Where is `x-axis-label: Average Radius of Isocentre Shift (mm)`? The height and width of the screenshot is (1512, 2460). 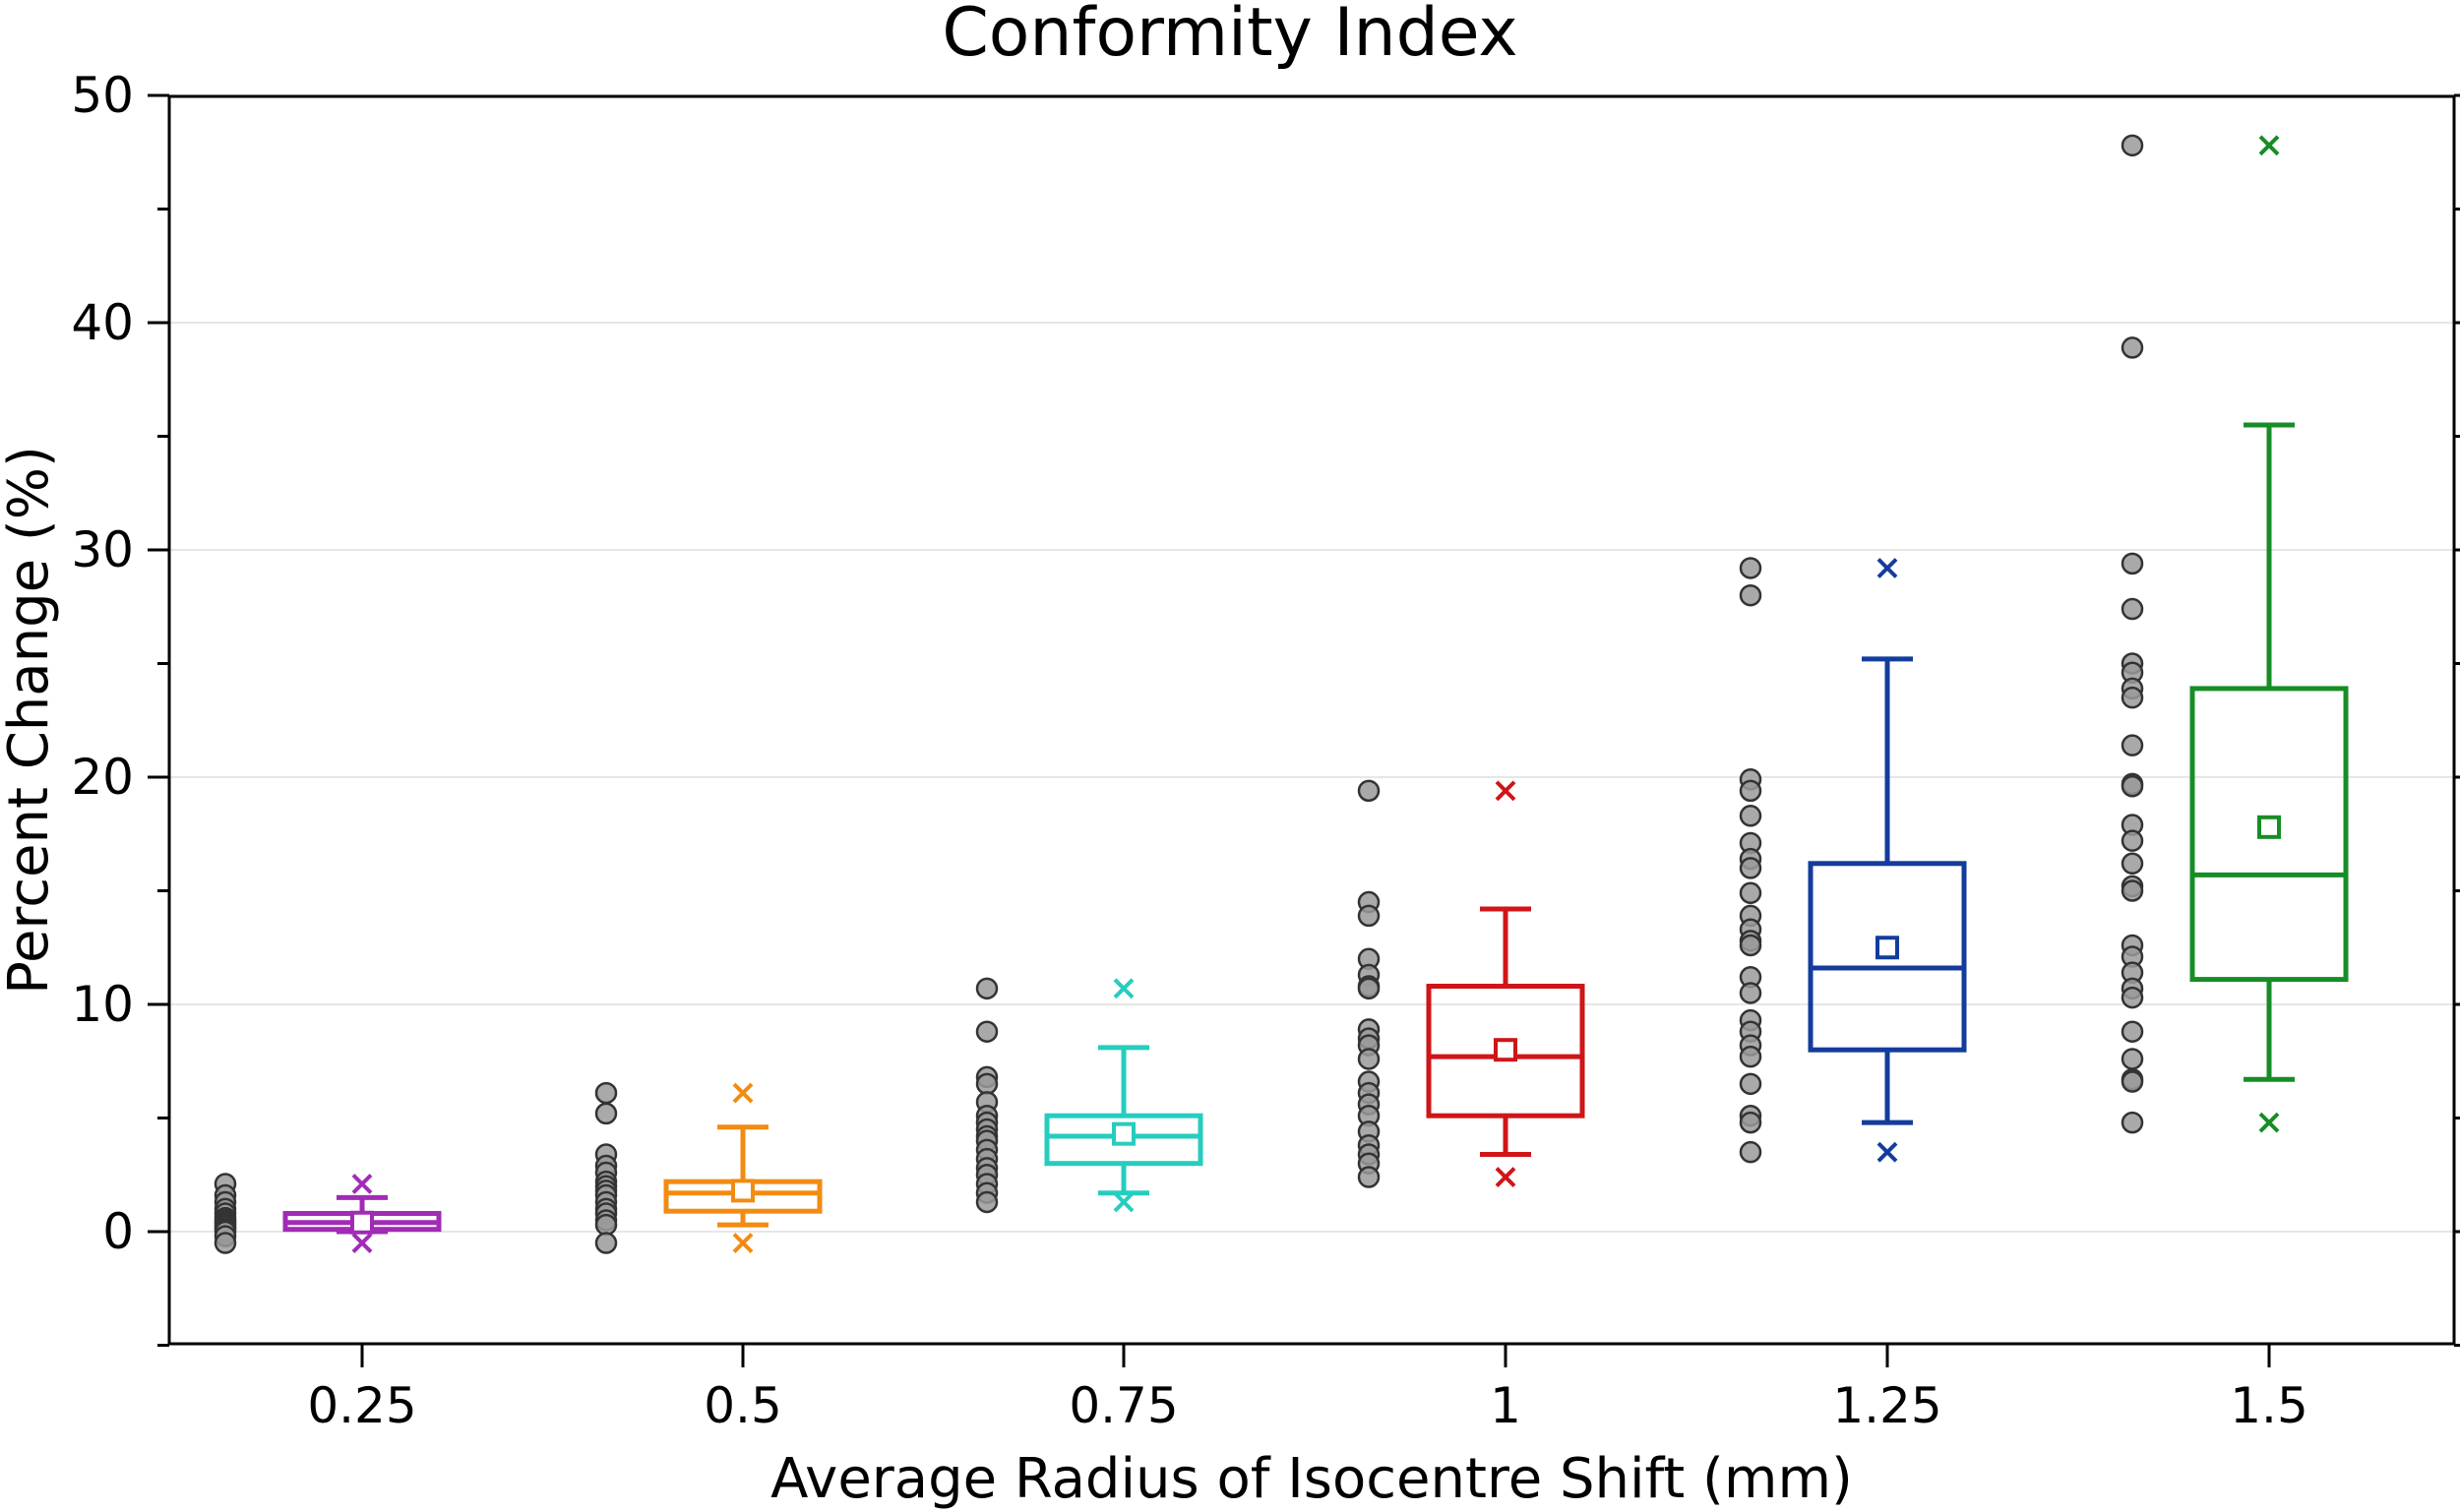
x-axis-label: Average Radius of Isocentre Shift (mm) is located at coordinates (1312, 1479).